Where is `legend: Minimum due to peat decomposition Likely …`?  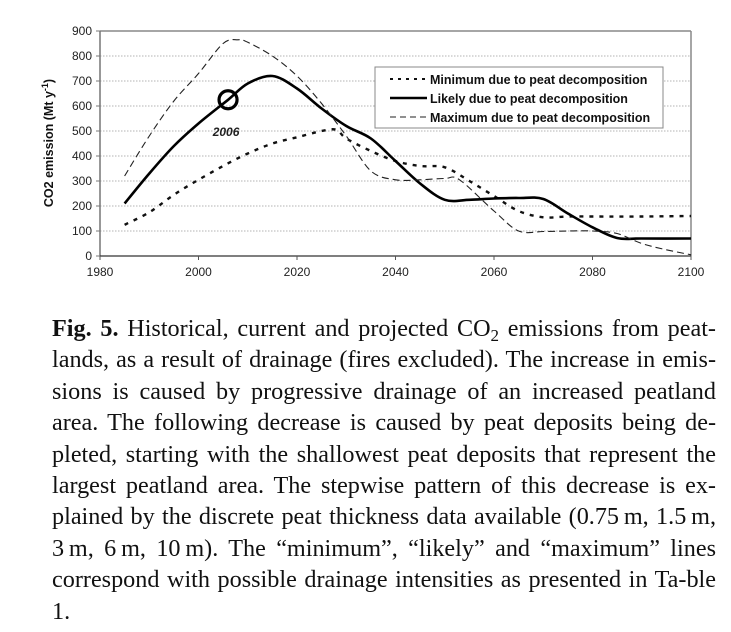 legend: Minimum due to peat decomposition Likely … is located at coordinates (519, 97).